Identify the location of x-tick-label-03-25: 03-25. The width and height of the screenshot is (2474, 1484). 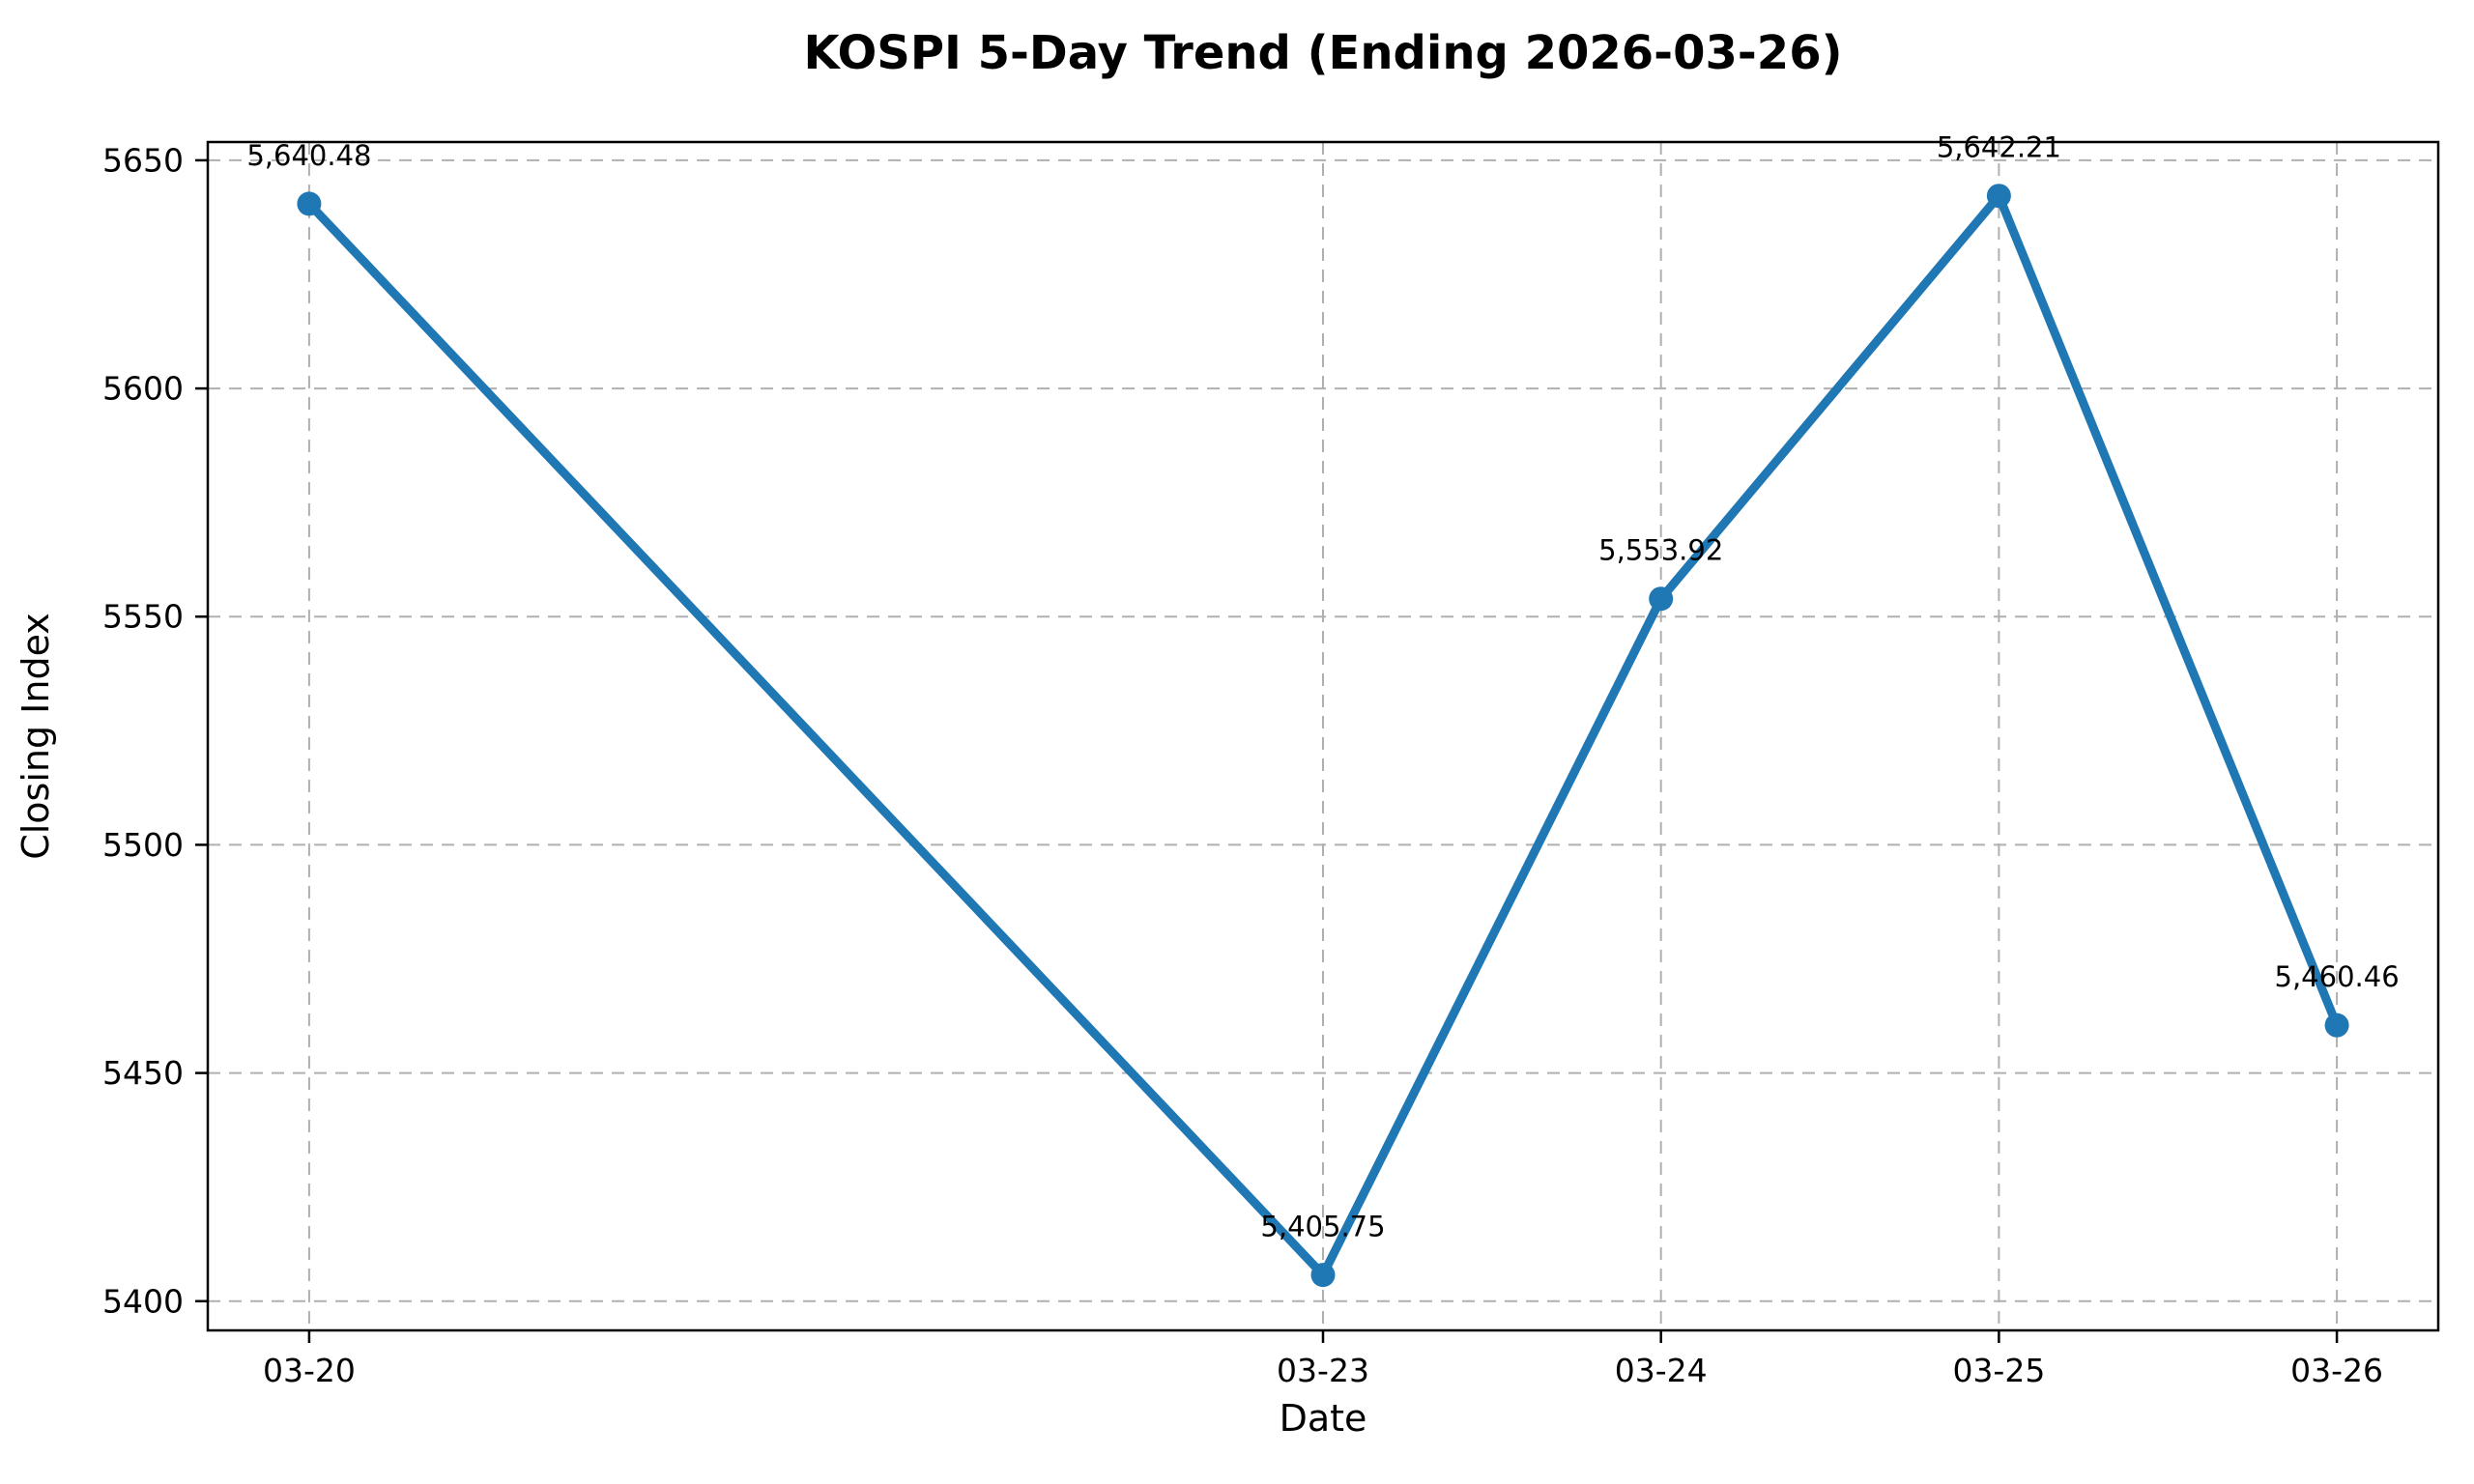
(1999, 1370).